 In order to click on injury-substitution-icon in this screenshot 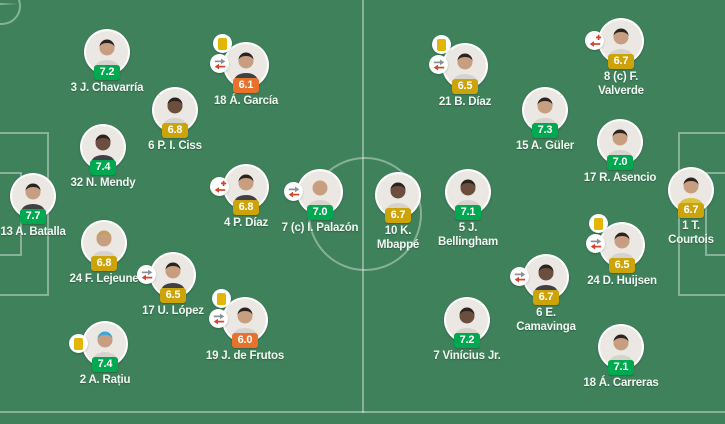, I will do `click(219, 186)`.